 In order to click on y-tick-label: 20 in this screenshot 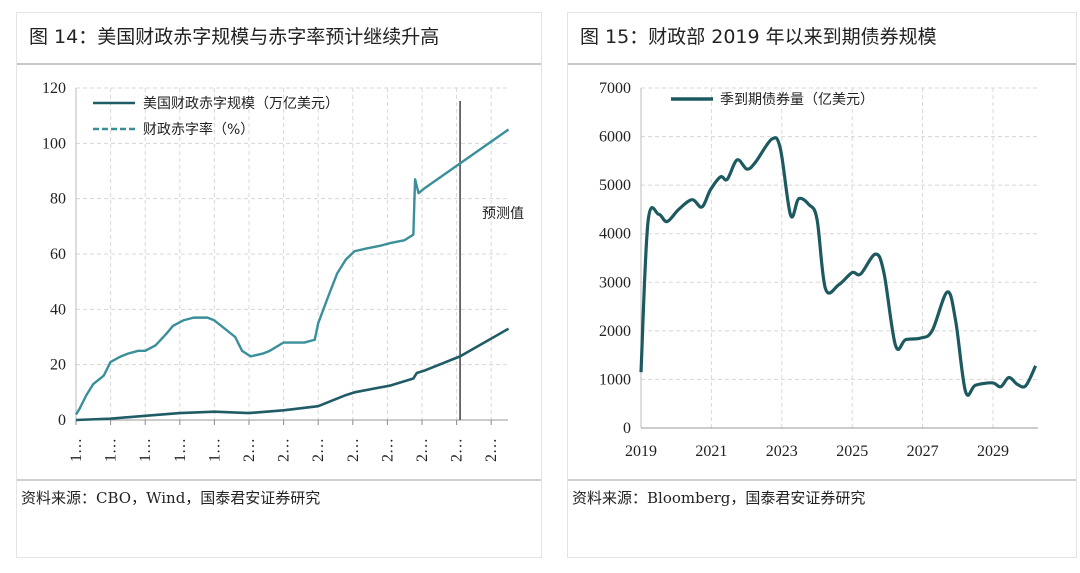, I will do `click(58, 365)`.